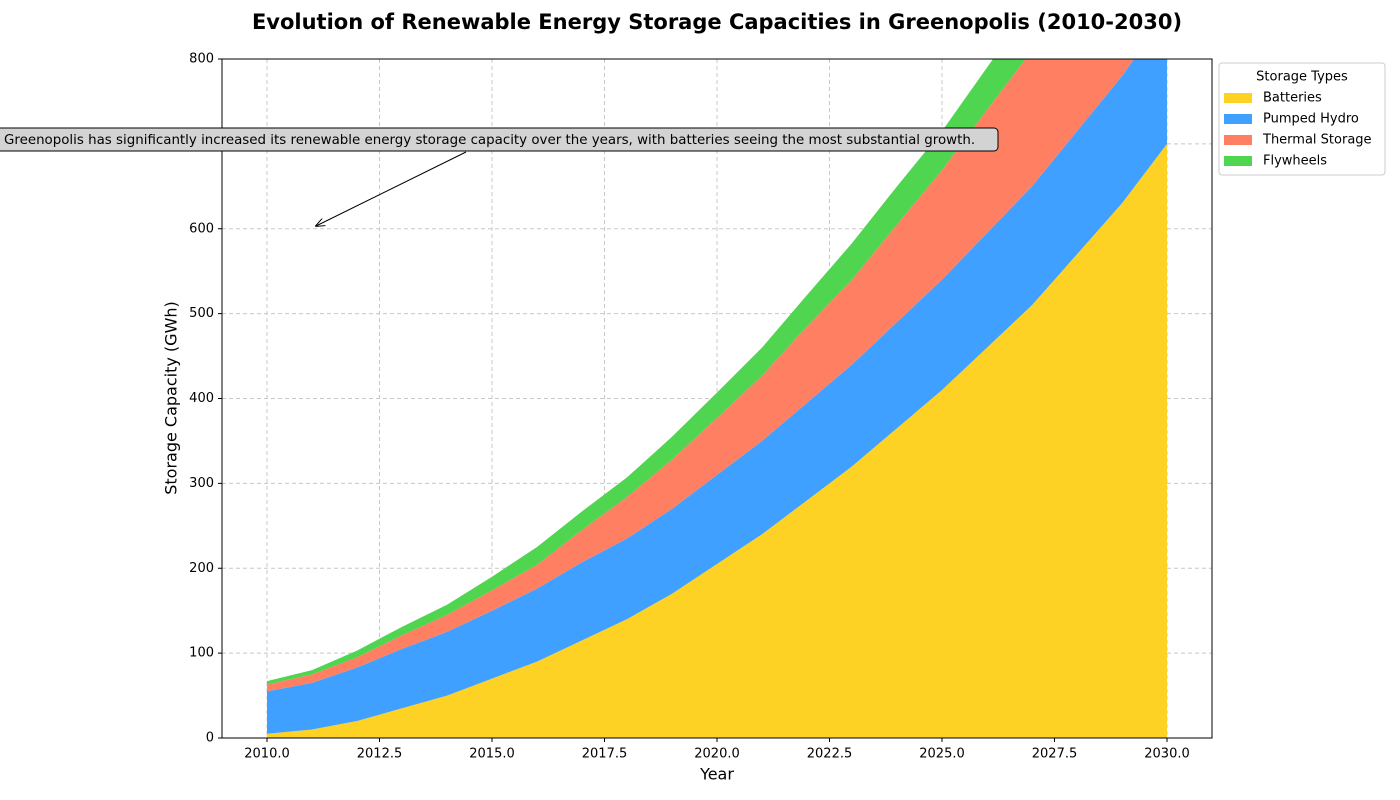 Image resolution: width=1400 pixels, height=800 pixels. What do you see at coordinates (380, 754) in the screenshot?
I see `x-tick-label: 2012.5` at bounding box center [380, 754].